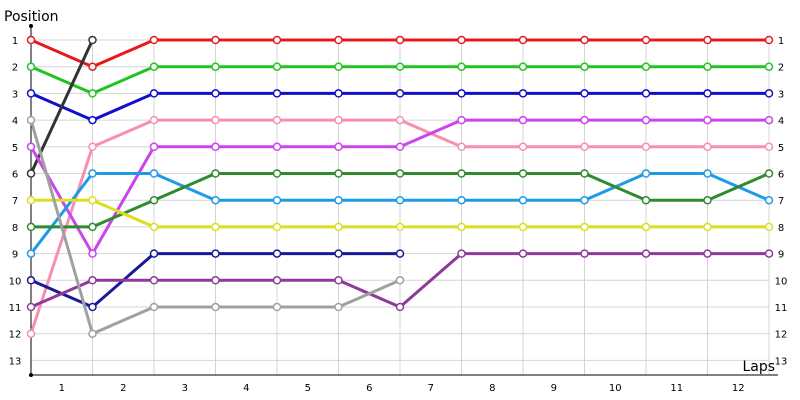 The height and width of the screenshot is (400, 800). What do you see at coordinates (31, 375) in the screenshot?
I see `x-axis-cap` at bounding box center [31, 375].